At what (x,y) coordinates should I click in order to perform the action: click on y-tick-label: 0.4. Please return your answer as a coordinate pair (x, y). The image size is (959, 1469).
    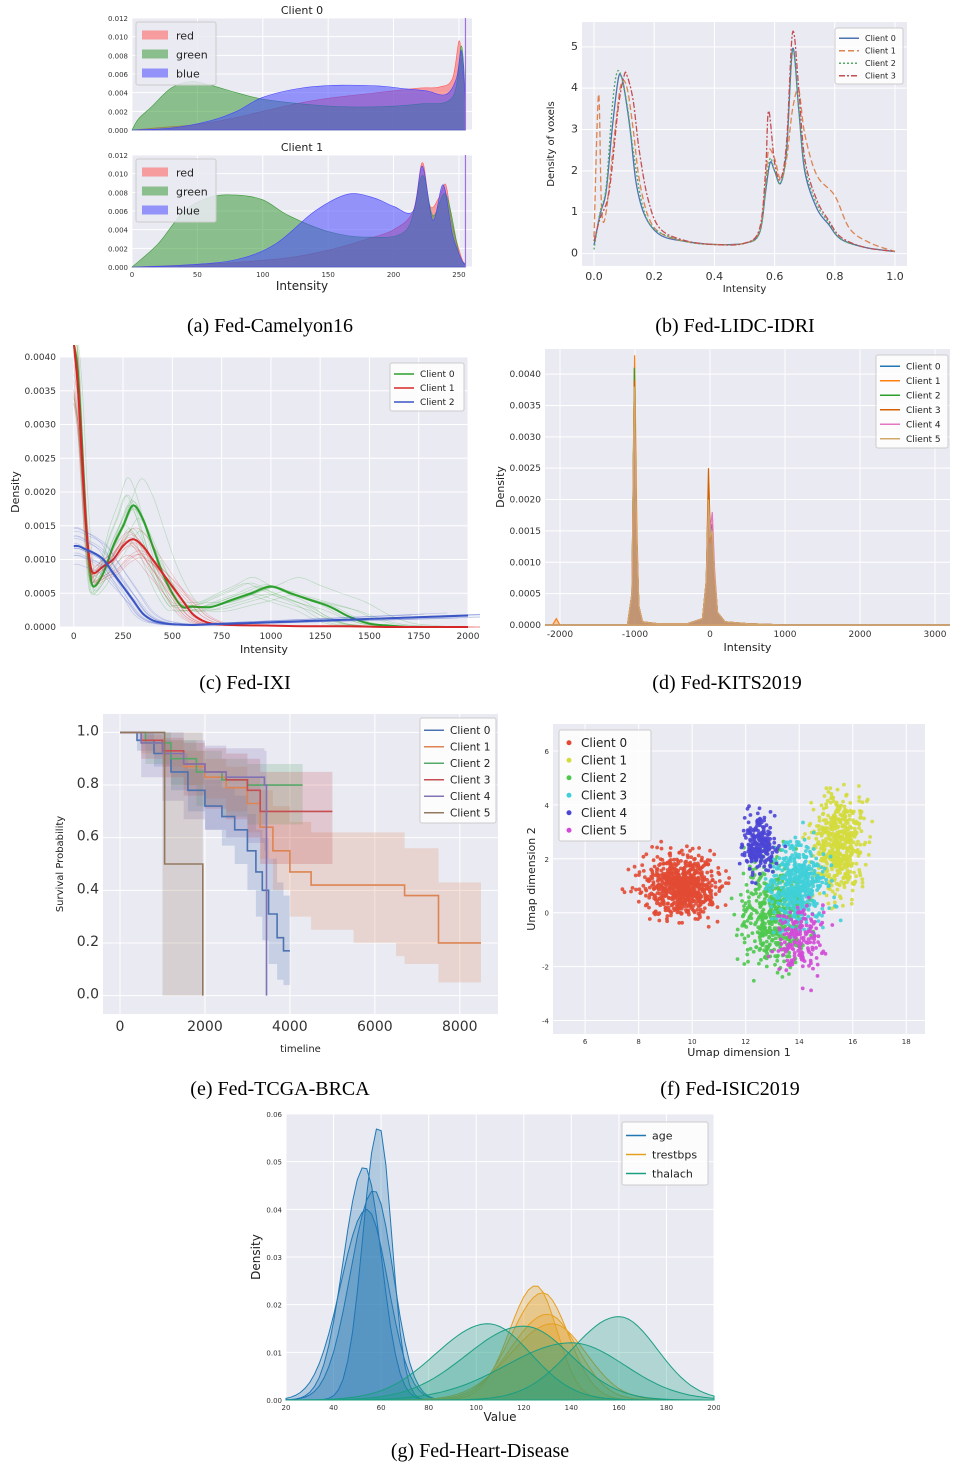
    Looking at the image, I should click on (88, 889).